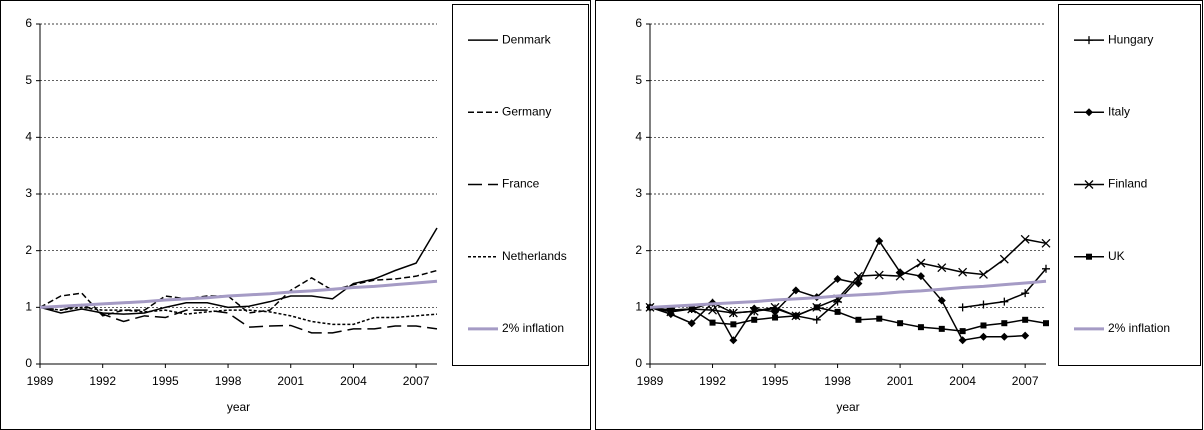 This screenshot has height=430, width=1204. I want to click on legend-label: Finland, so click(1127, 184).